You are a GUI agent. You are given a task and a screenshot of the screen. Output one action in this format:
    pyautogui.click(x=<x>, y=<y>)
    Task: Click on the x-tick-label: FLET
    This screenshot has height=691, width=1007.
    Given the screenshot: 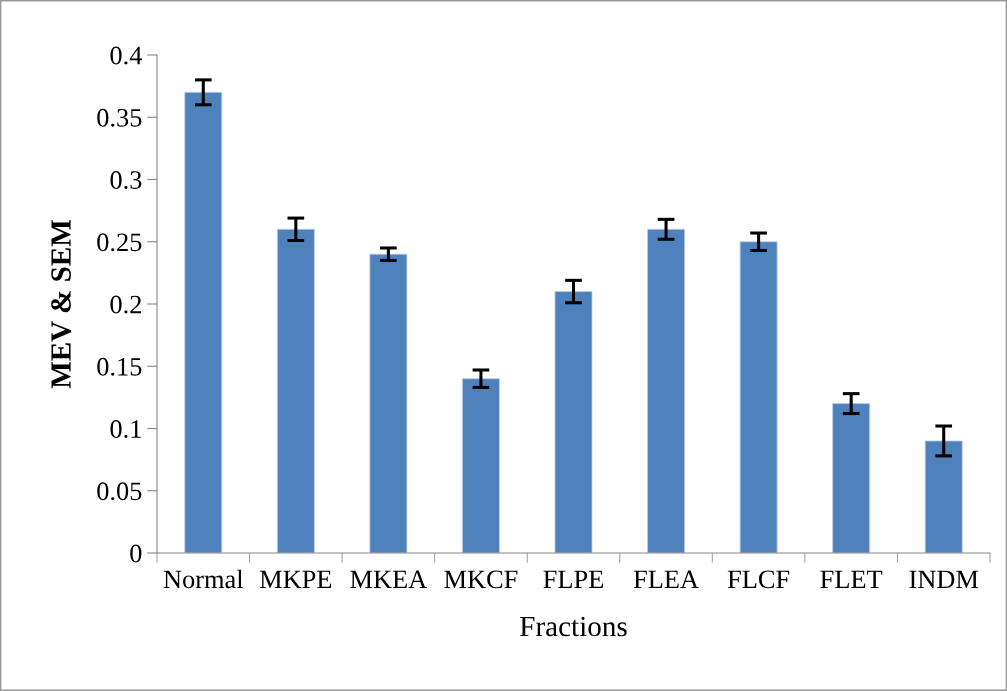 What is the action you would take?
    pyautogui.click(x=851, y=579)
    